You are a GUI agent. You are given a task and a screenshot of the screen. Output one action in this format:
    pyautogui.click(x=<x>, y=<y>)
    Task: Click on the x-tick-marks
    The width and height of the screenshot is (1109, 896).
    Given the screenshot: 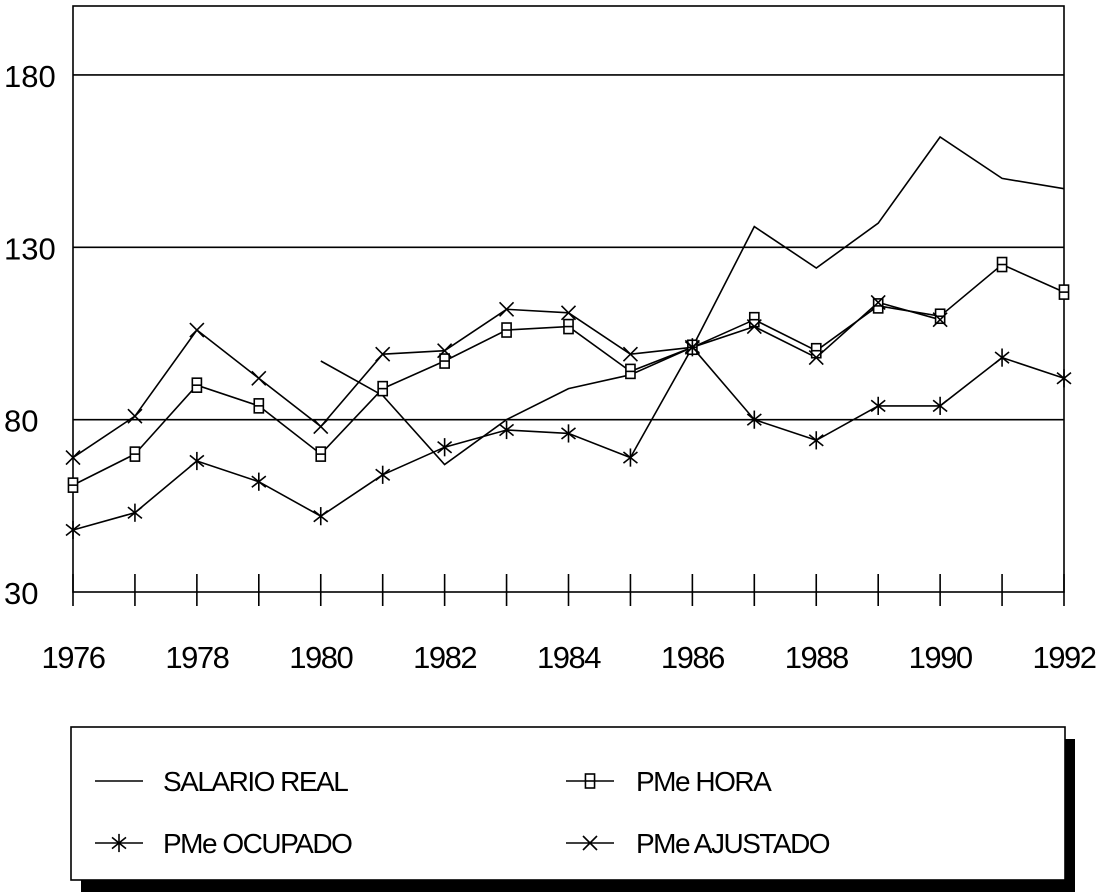 What is the action you would take?
    pyautogui.click(x=568, y=590)
    